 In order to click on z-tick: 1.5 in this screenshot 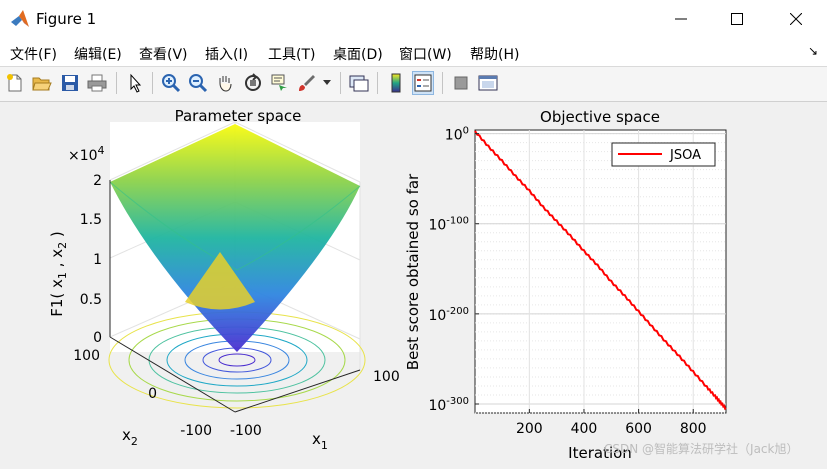, I will do `click(91, 220)`.